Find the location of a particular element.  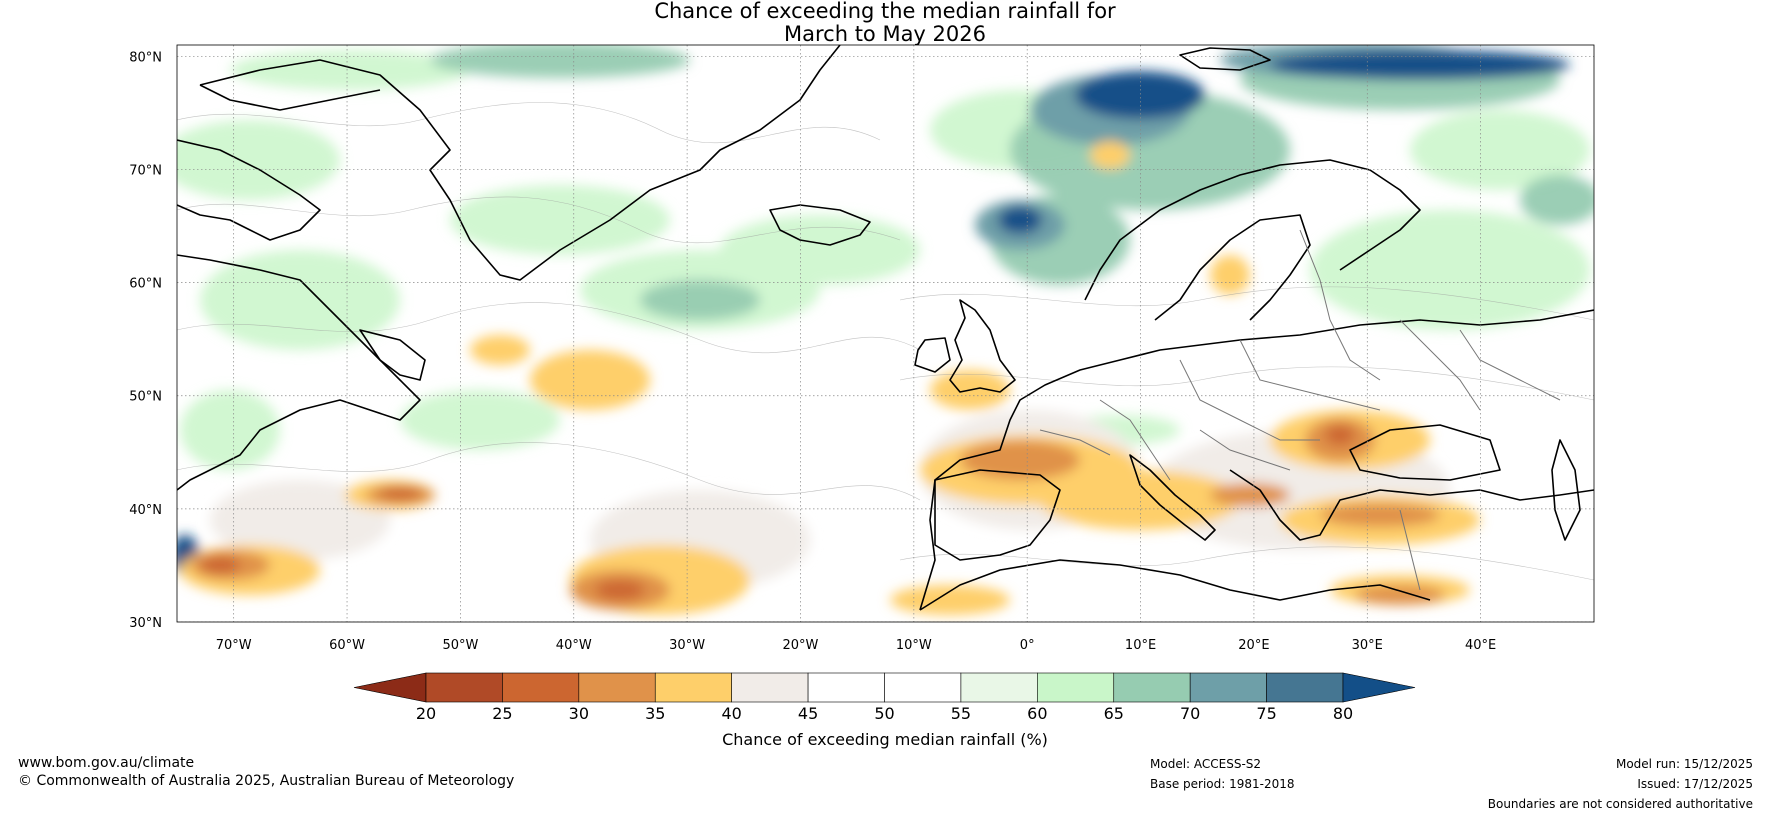

lat-label: 70°N is located at coordinates (145, 170).